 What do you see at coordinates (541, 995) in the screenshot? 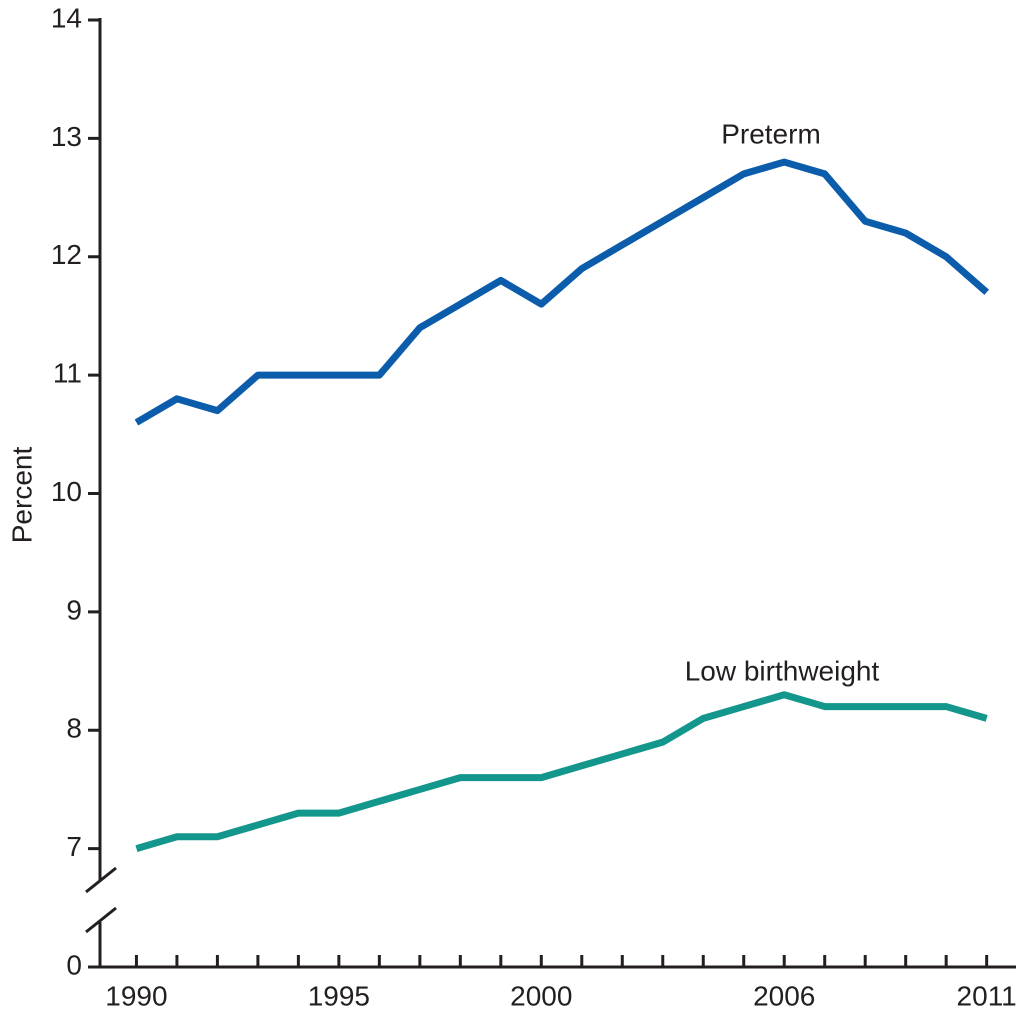
I see `x-tick-label: 2000` at bounding box center [541, 995].